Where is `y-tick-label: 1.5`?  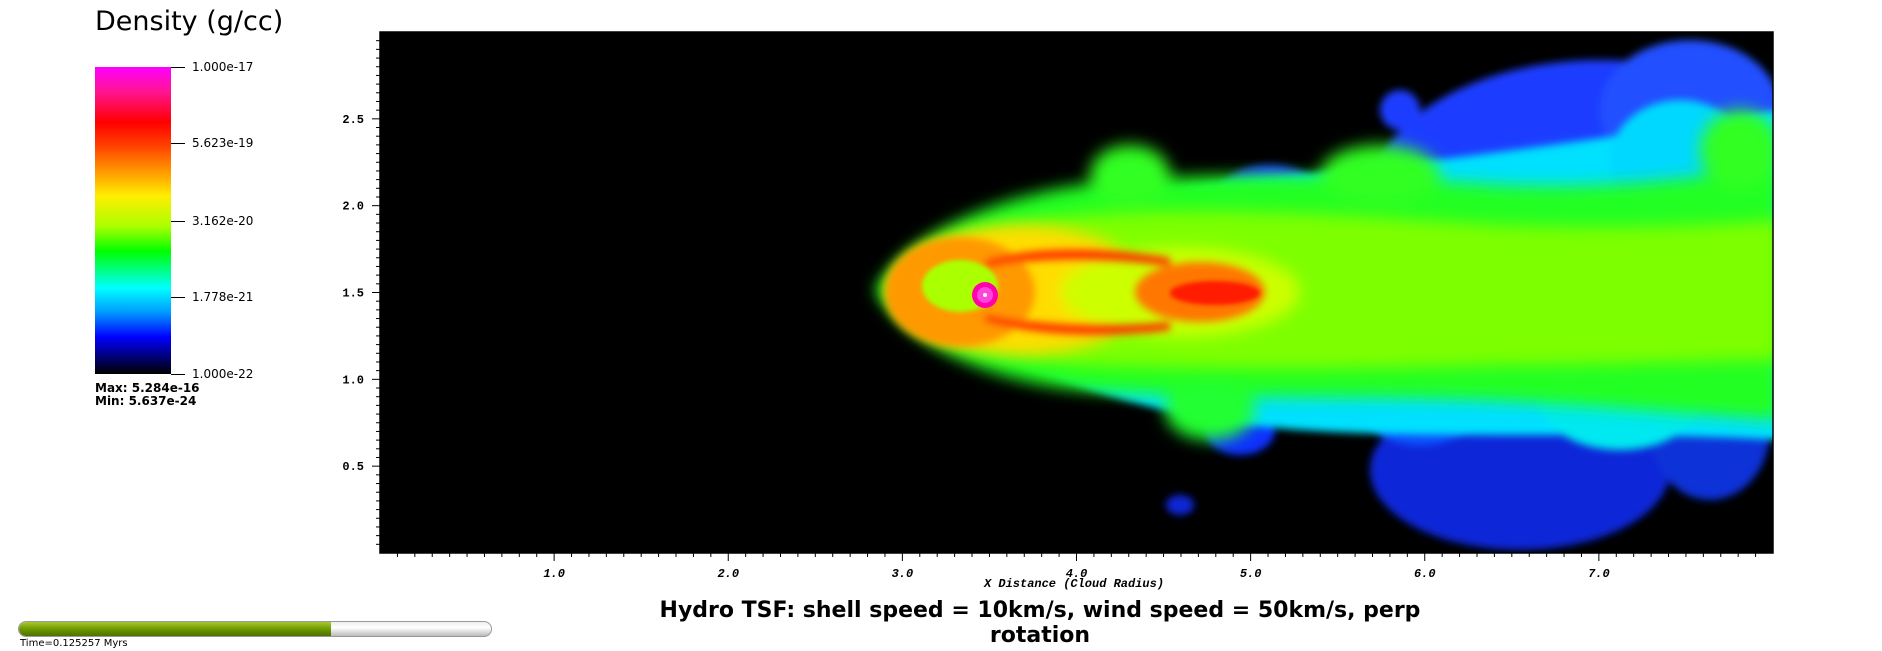
y-tick-label: 1.5 is located at coordinates (353, 294).